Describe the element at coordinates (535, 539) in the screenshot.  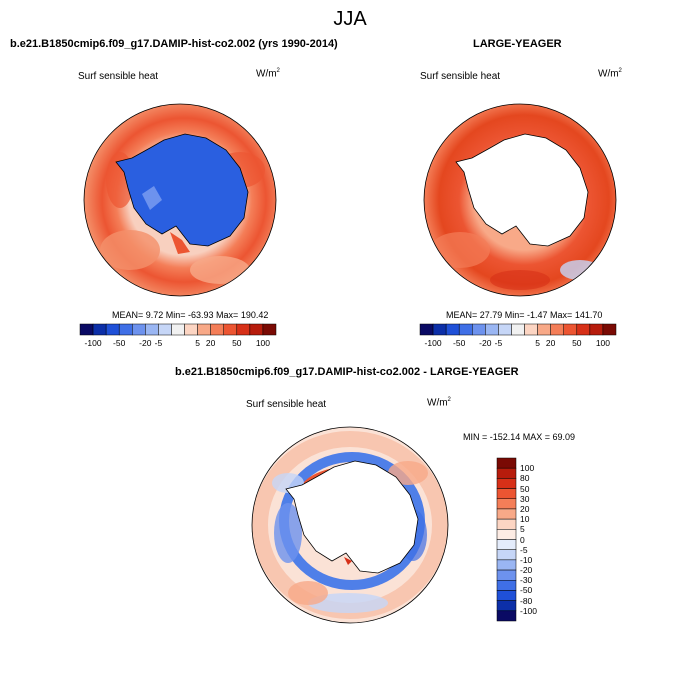
I see `panel3-colorbar-ticks: 100 80 50 30 20 10 5 0 -5 -10 -20 -30 -50 -80 -100` at that location.